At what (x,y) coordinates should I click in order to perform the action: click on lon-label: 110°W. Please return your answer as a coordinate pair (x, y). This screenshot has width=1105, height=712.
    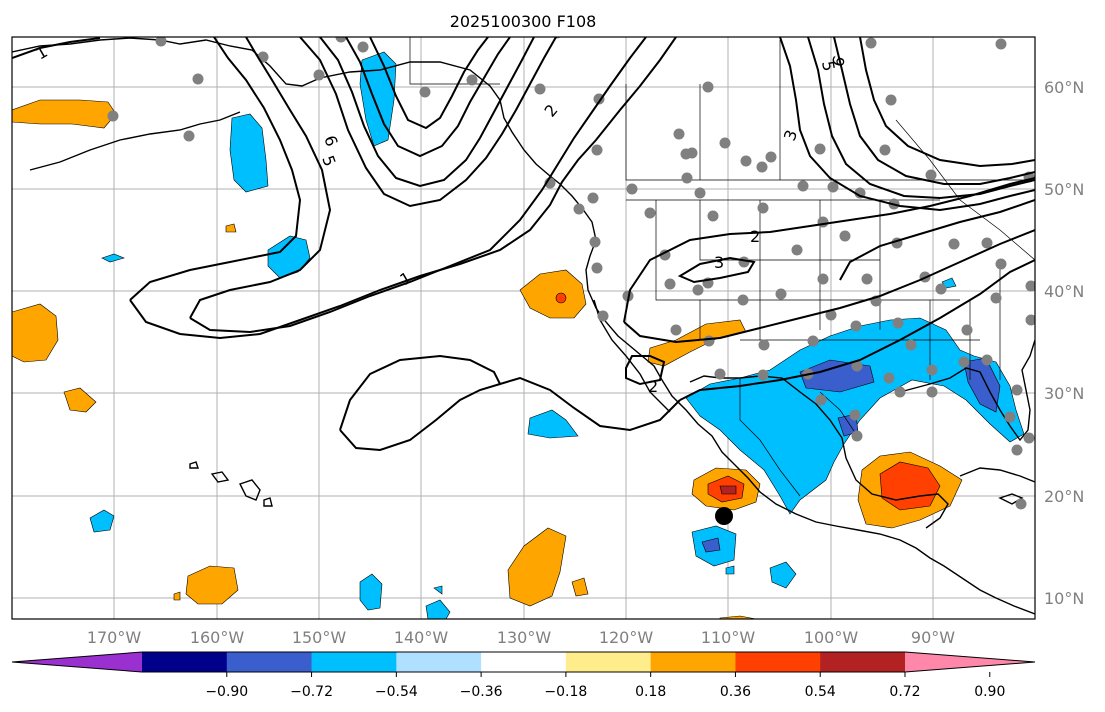
    Looking at the image, I should click on (728, 637).